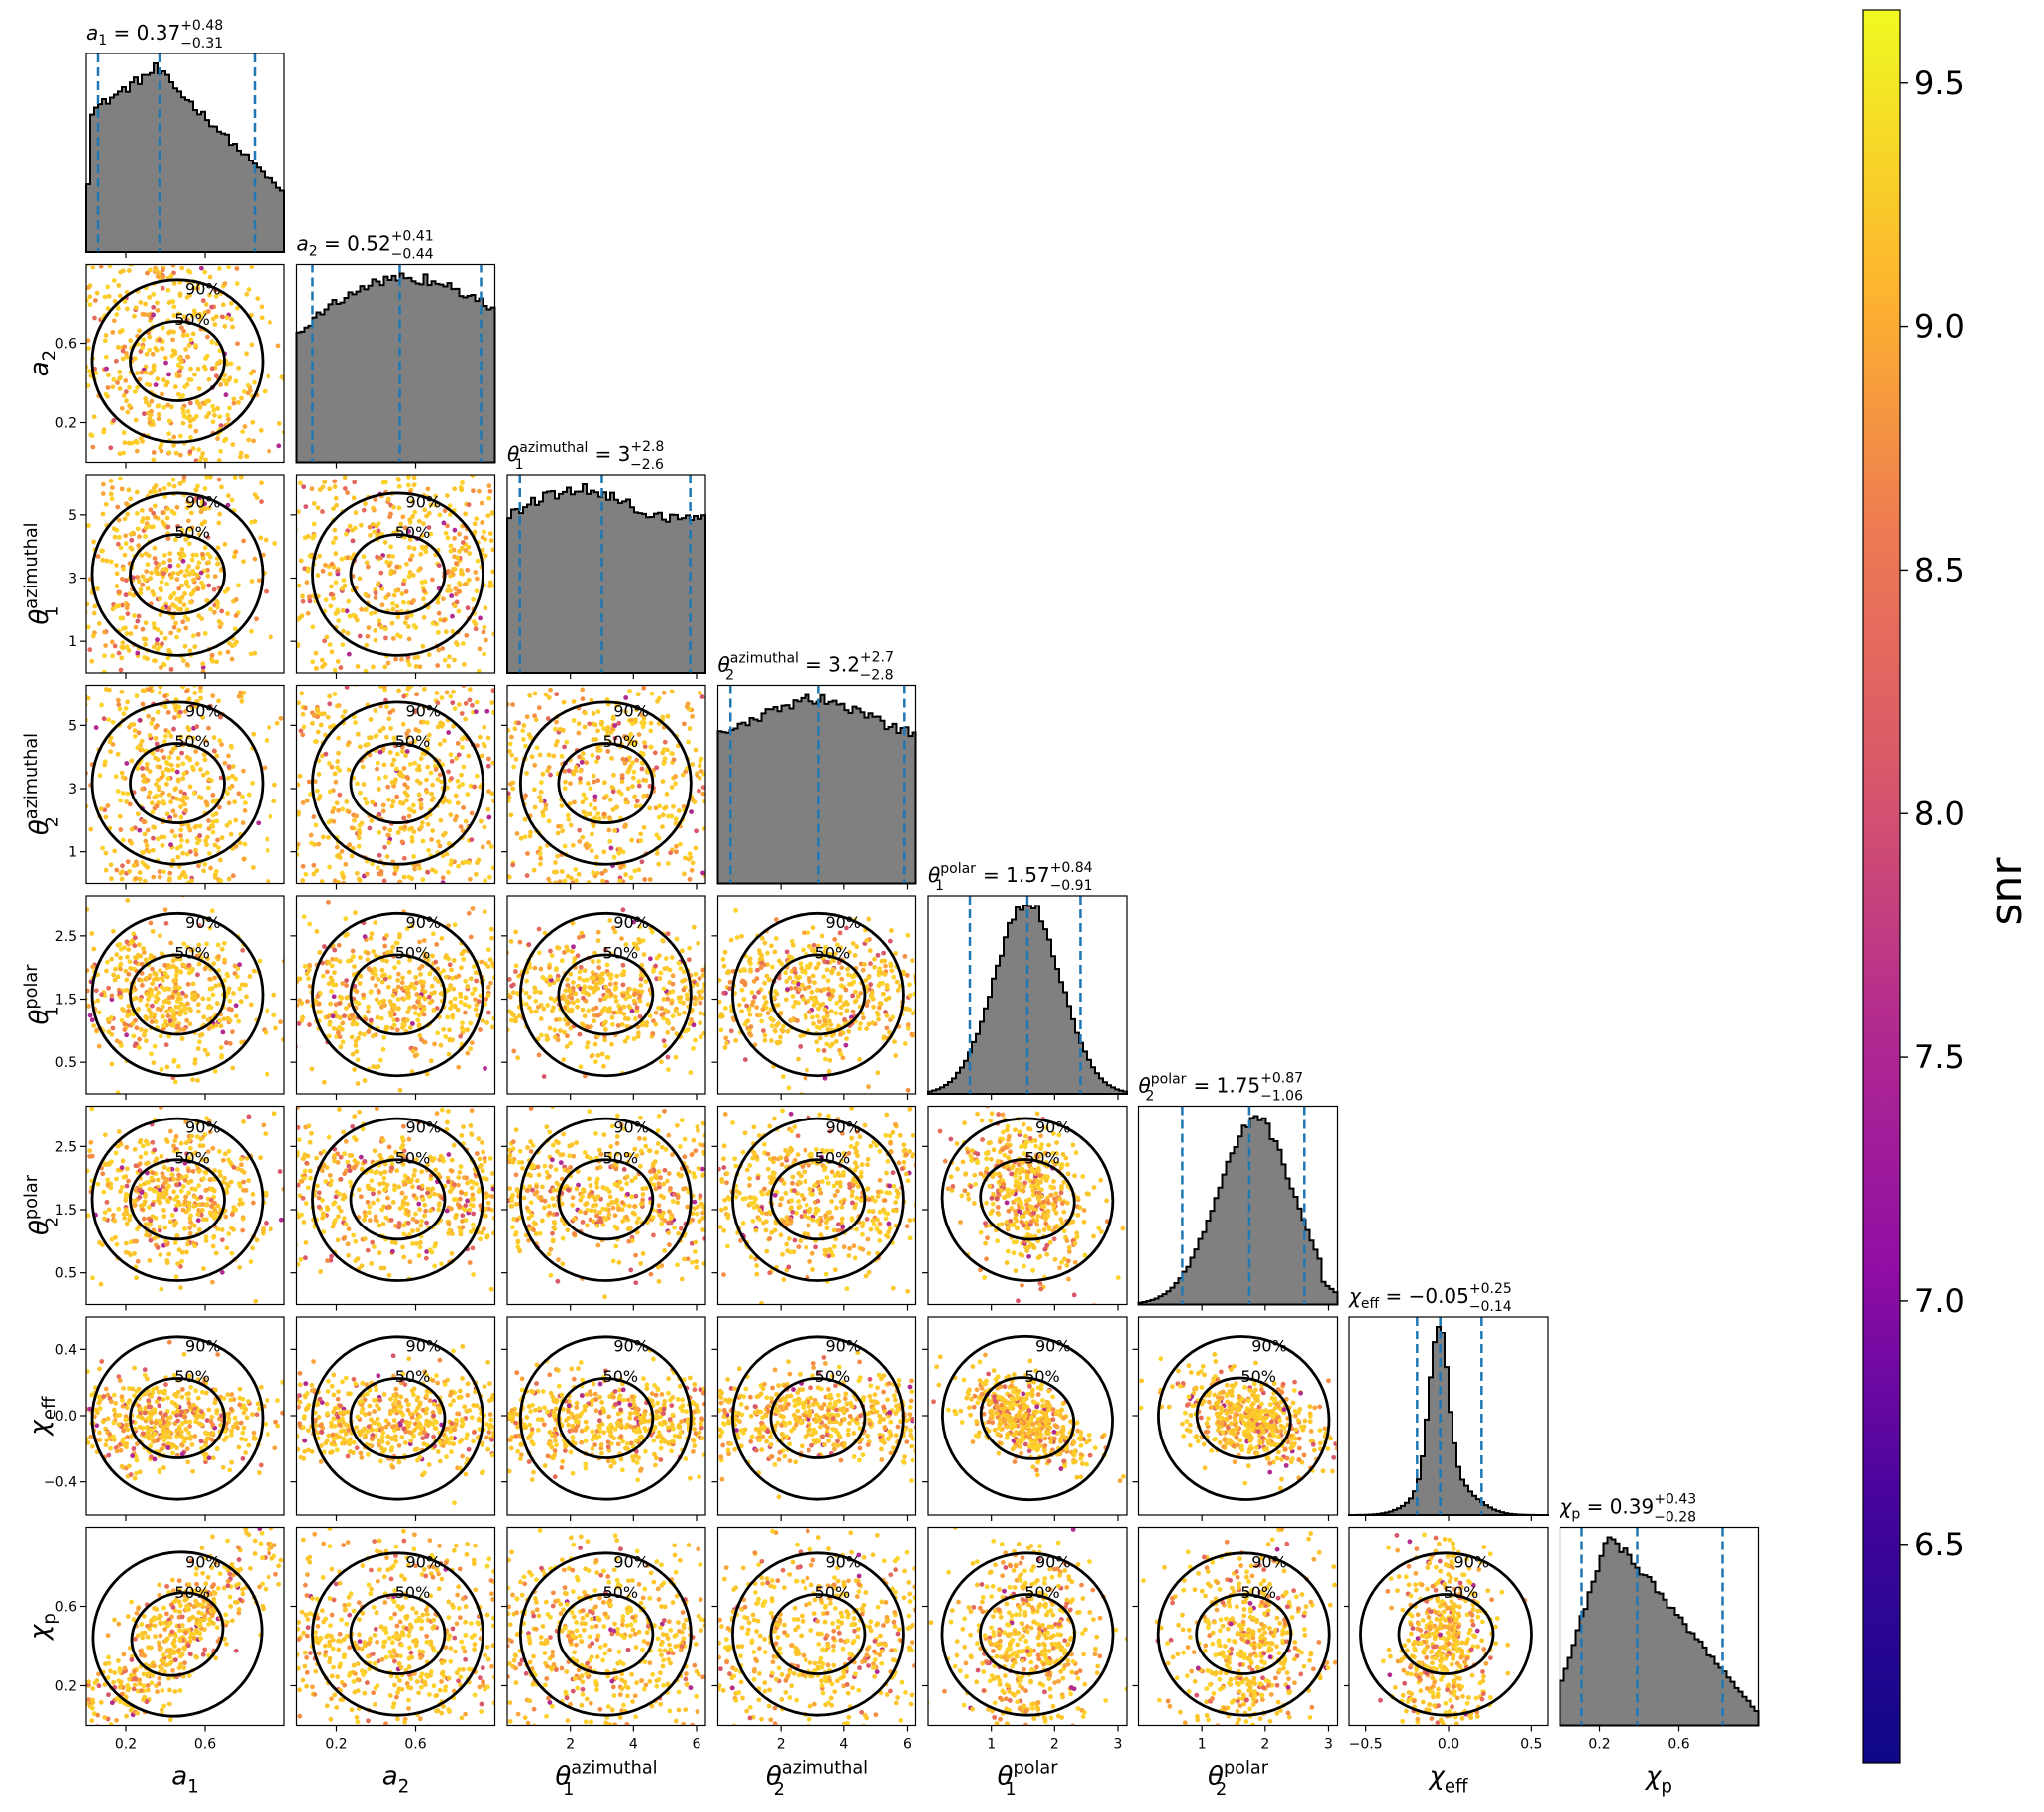 This screenshot has height=1812, width=2044. I want to click on scatter-t1p-chieff: 50%90%, so click(1044, 1419).